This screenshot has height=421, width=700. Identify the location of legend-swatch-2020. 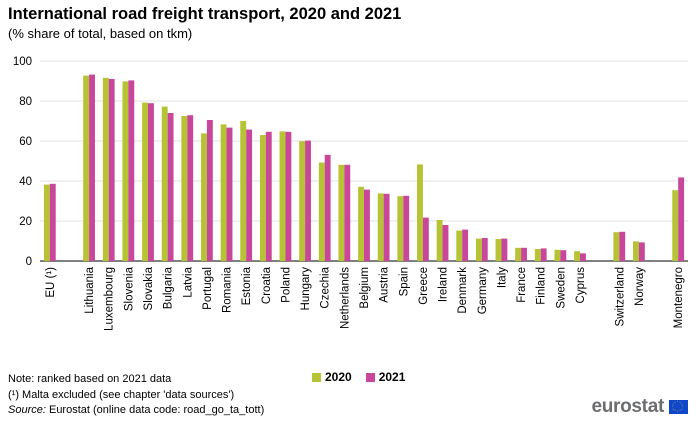
(316, 377).